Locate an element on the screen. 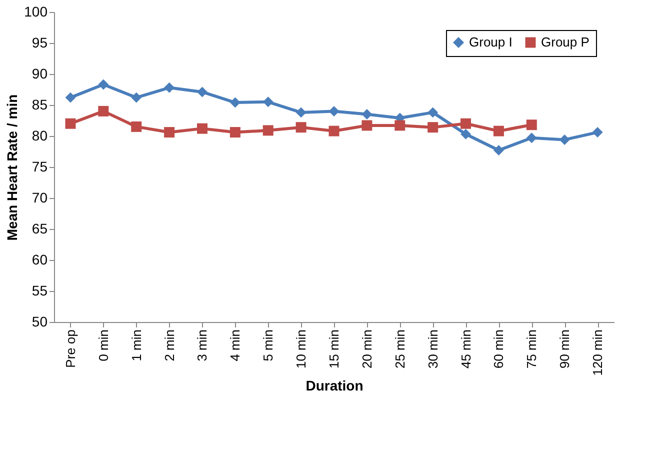 This screenshot has width=653, height=469. y-tick-label: 70 is located at coordinates (40, 198).